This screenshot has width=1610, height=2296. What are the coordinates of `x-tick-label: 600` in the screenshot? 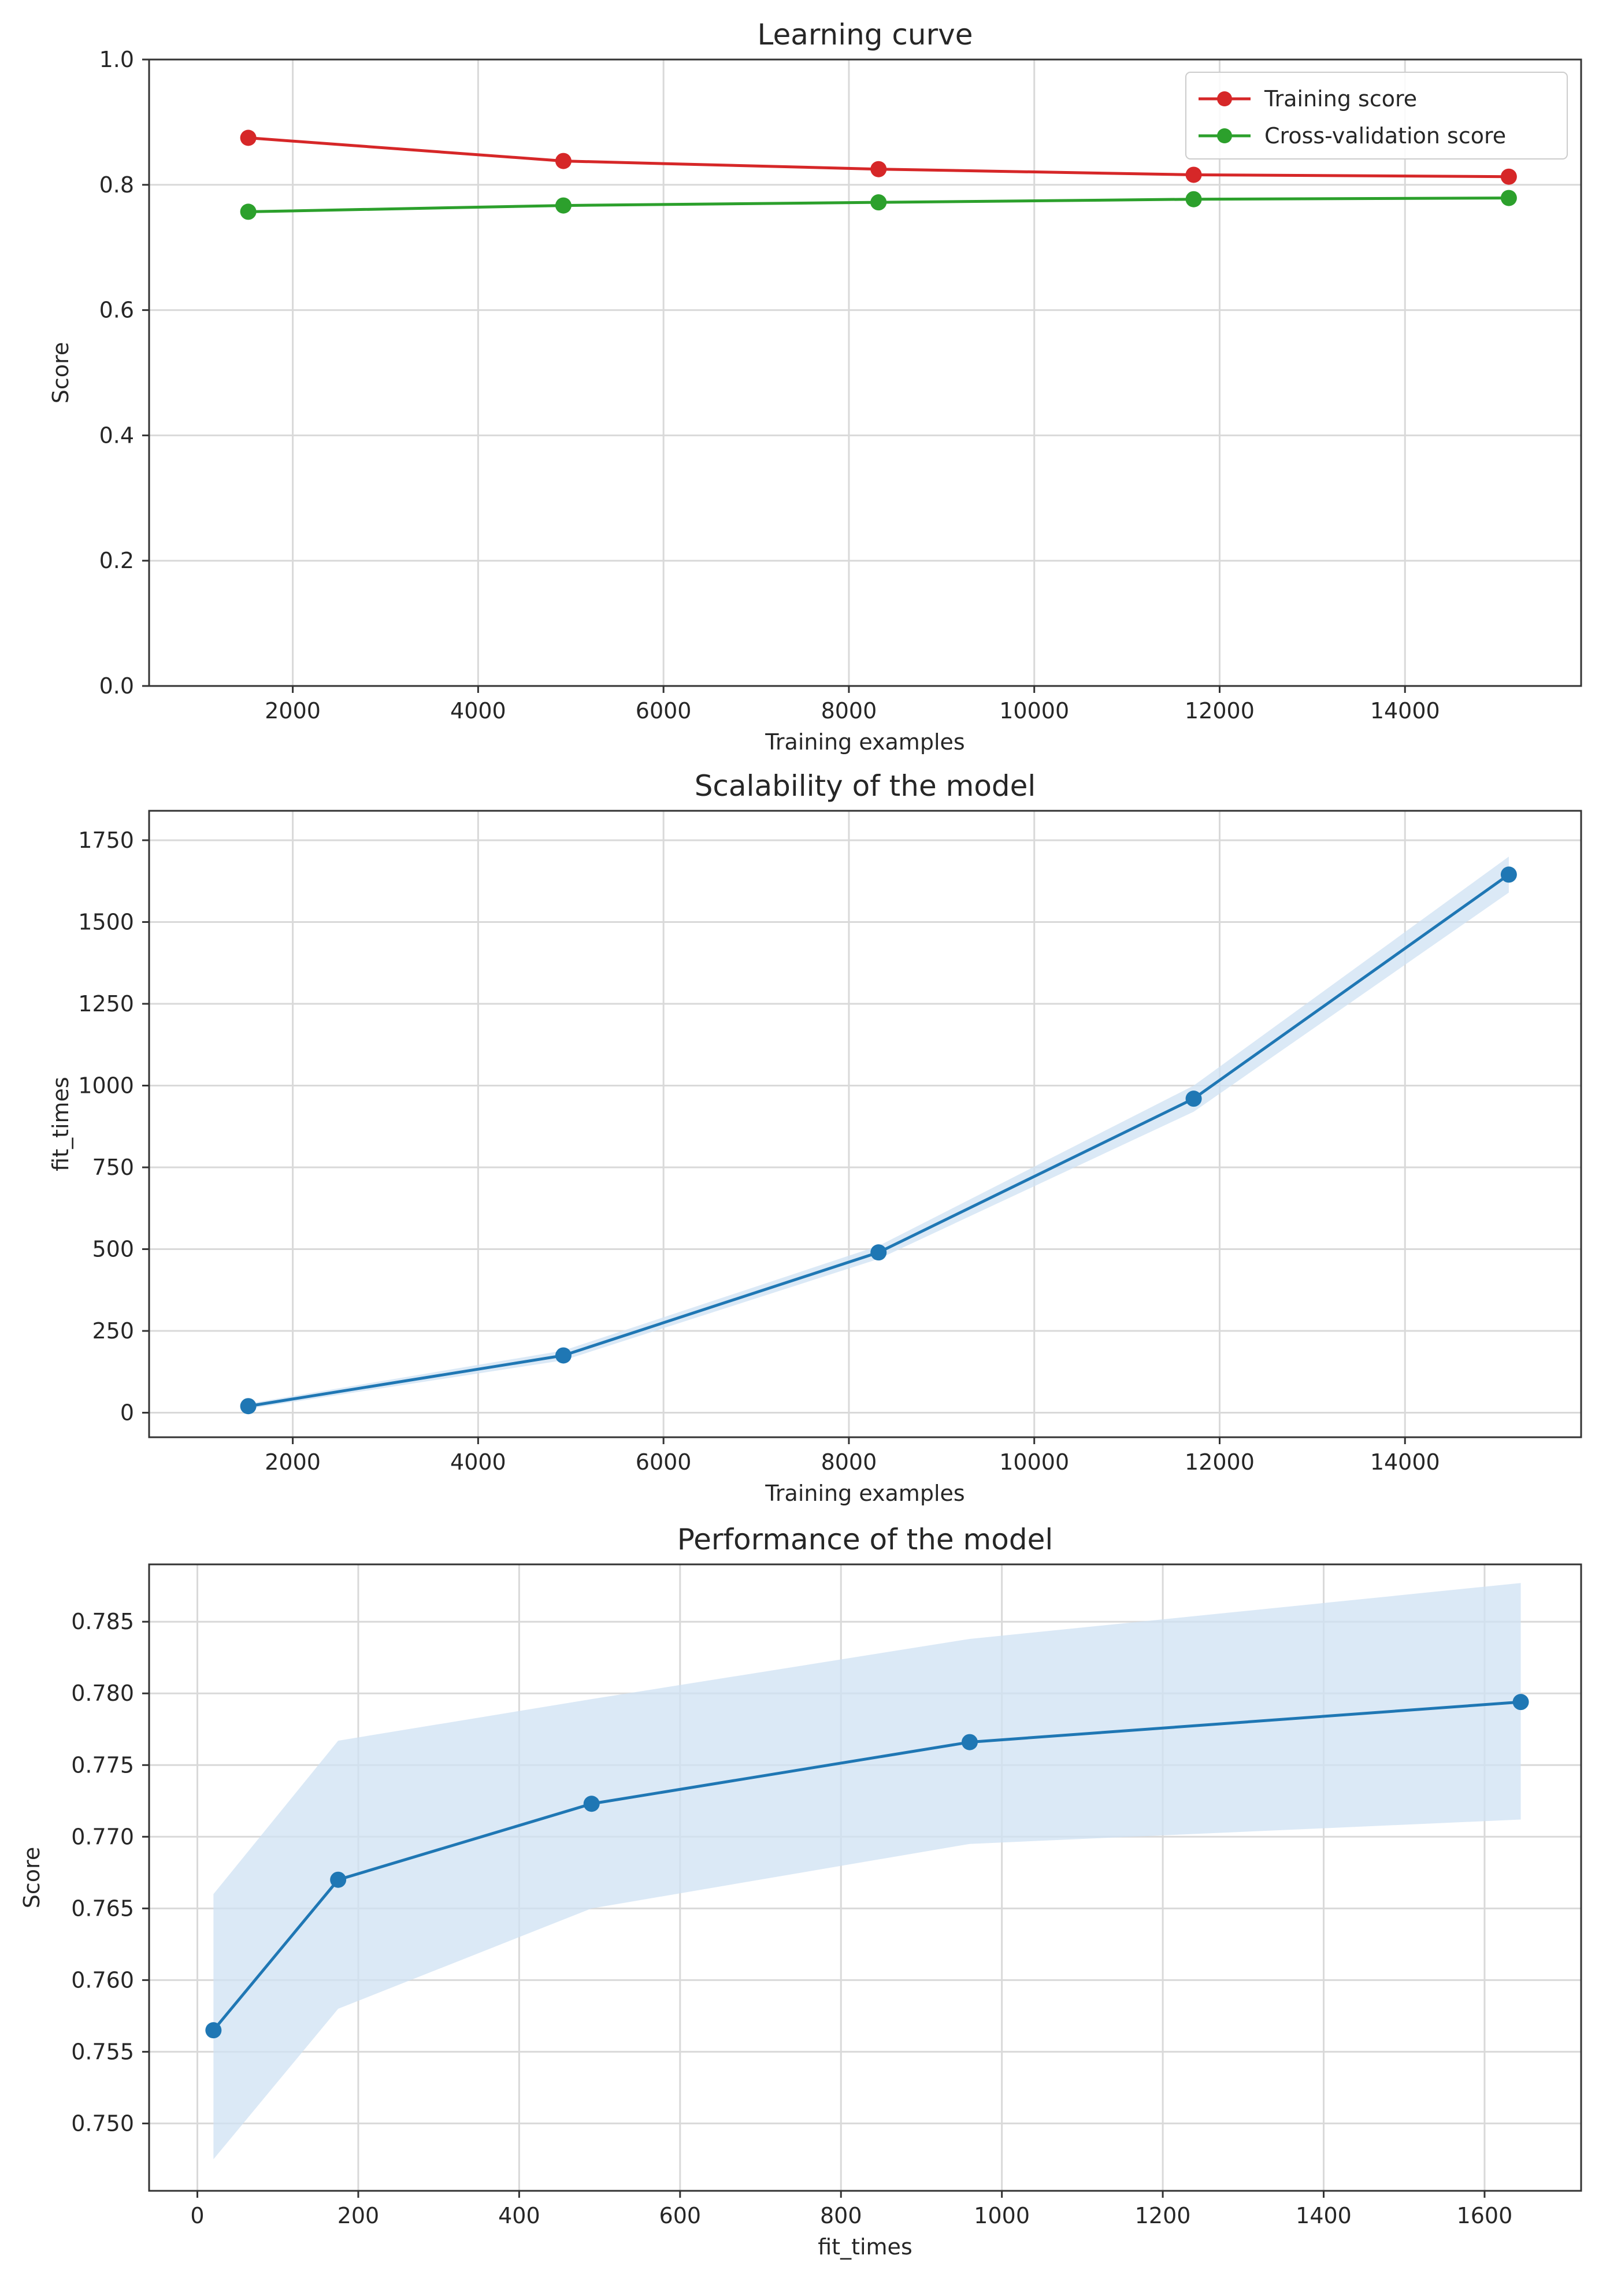 It's located at (680, 2215).